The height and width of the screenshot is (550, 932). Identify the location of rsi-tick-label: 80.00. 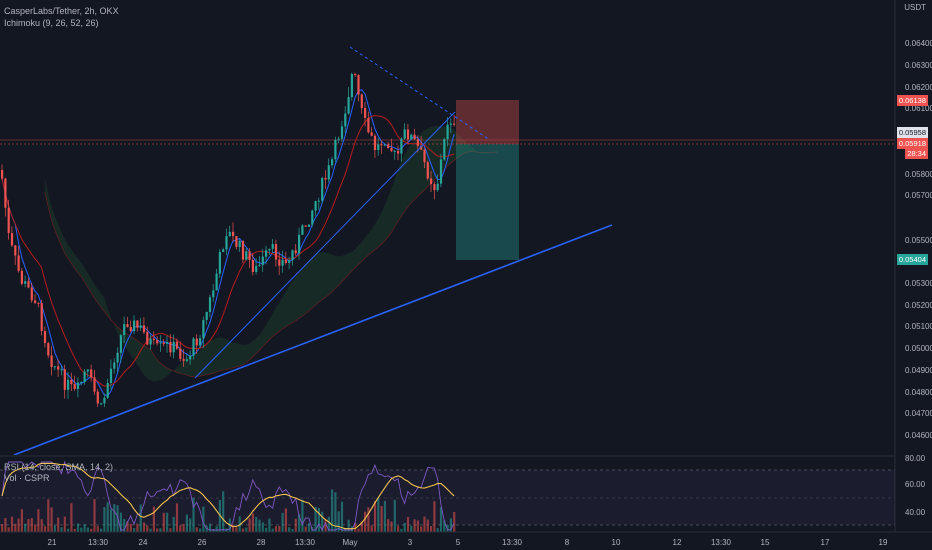
(915, 458).